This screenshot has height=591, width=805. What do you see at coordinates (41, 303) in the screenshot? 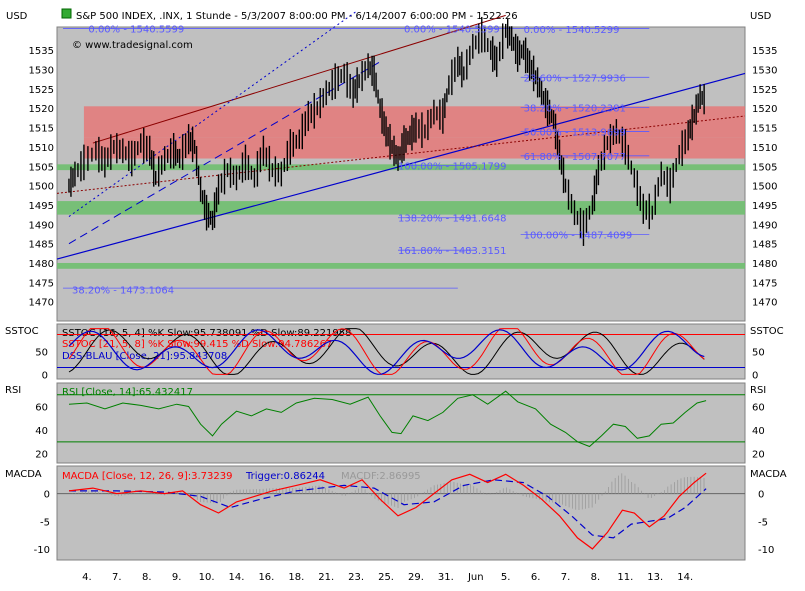
I see `price-tick-label-left: 1470` at bounding box center [41, 303].